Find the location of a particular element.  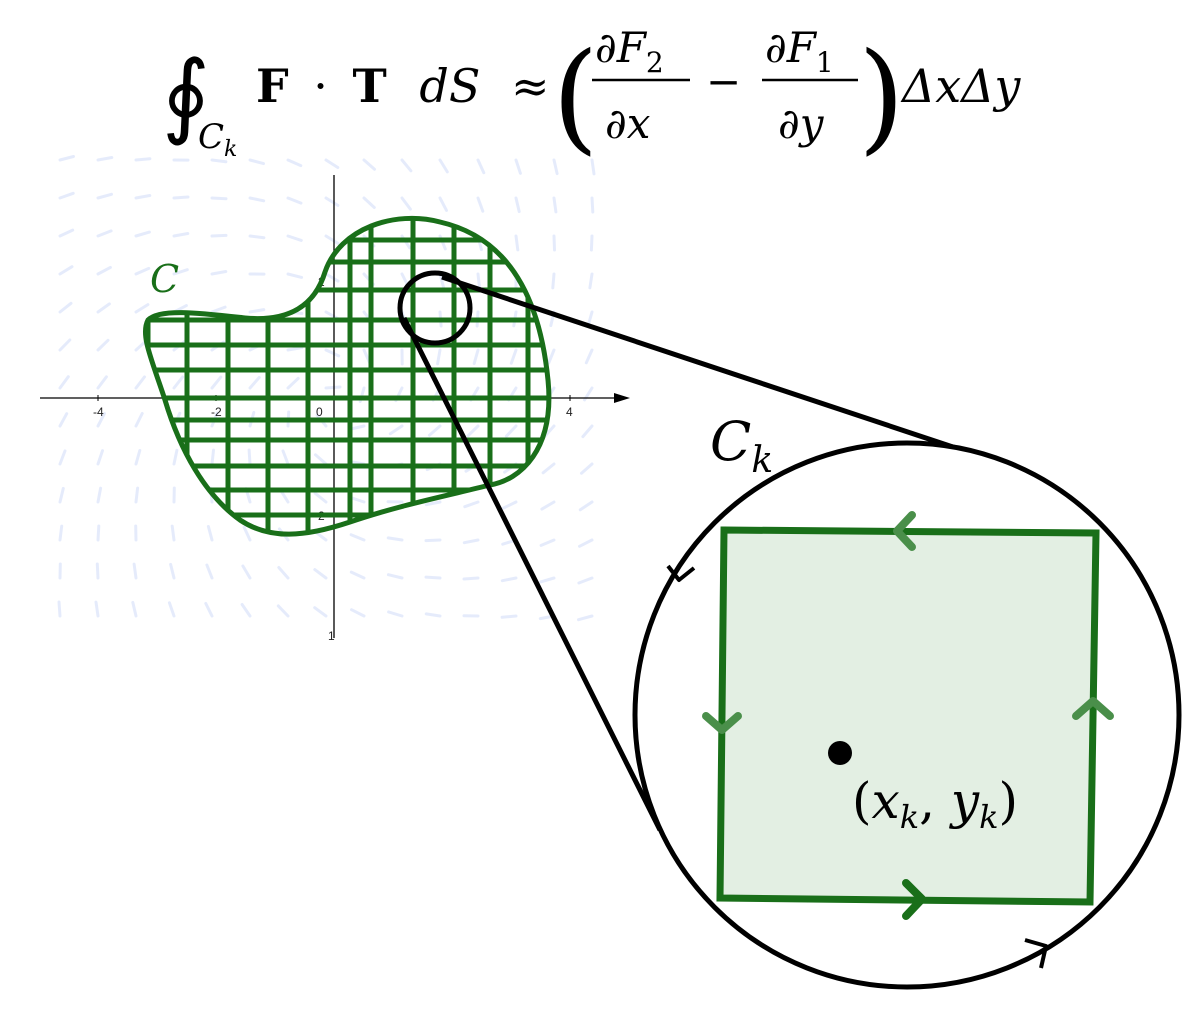

right-edge-arrow is located at coordinates (1093, 708).